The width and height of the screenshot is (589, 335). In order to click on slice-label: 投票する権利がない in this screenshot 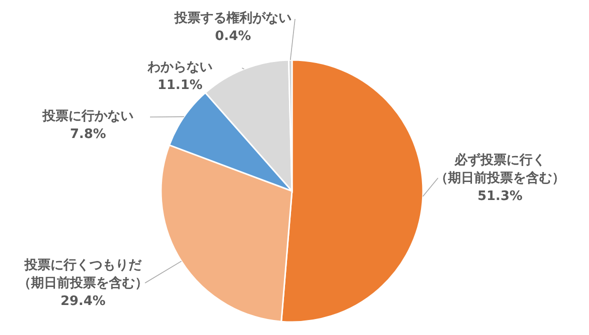, I will do `click(233, 18)`.